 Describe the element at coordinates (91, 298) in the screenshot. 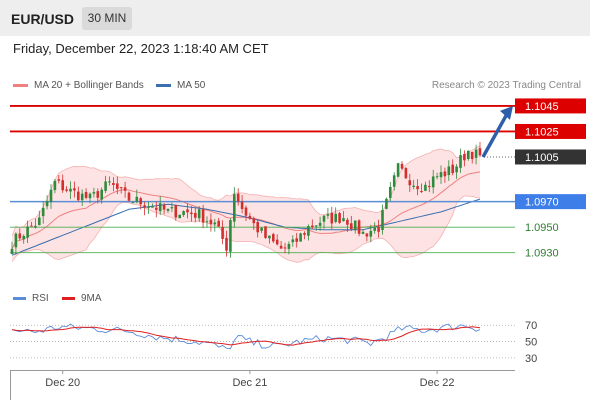

I see `rsi-ma-label: 9MA` at that location.